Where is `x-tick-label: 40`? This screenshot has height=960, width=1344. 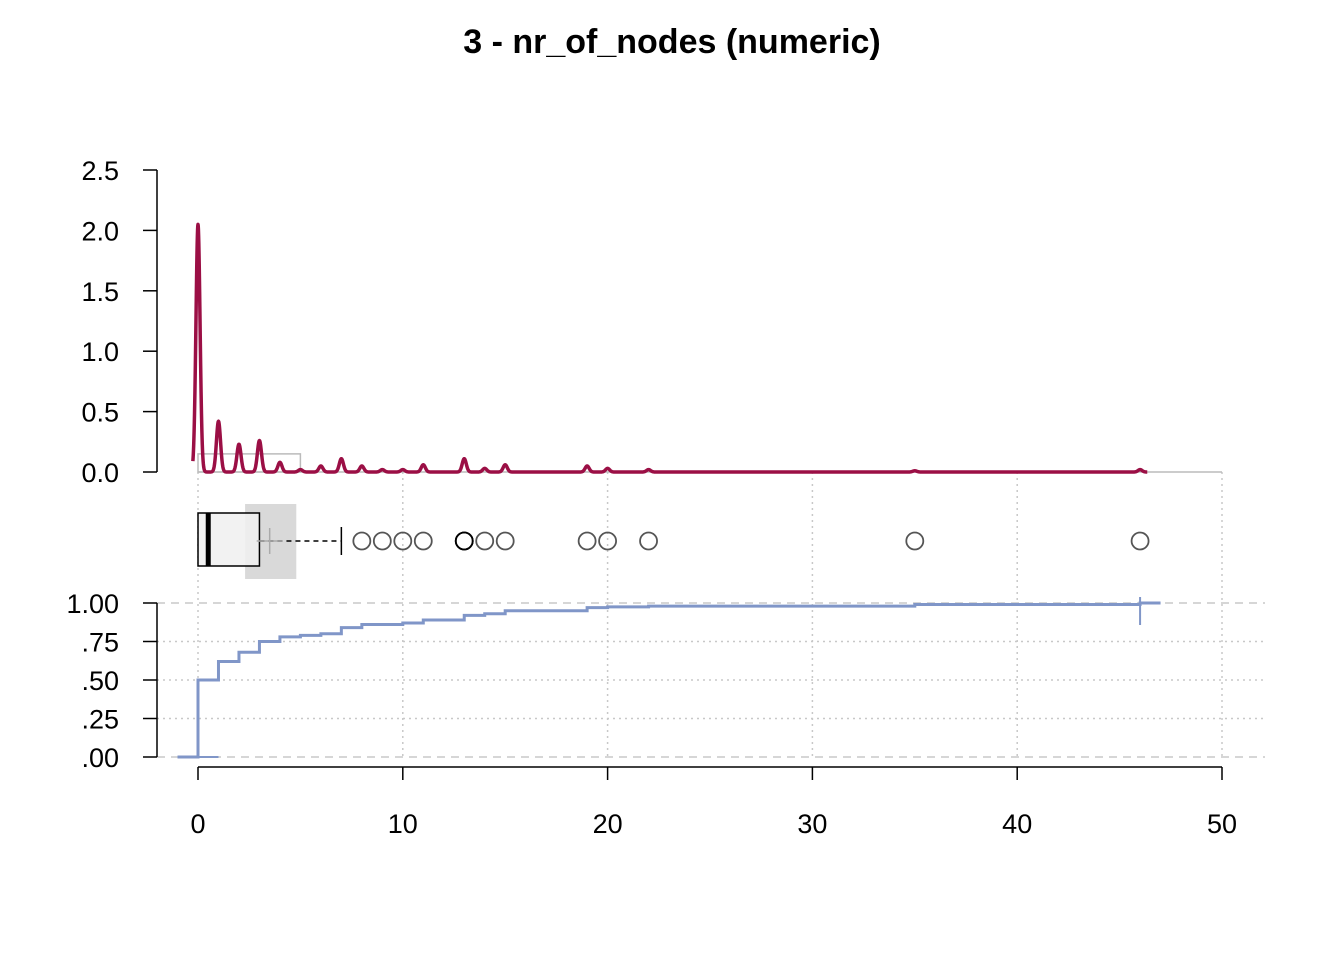 x-tick-label: 40 is located at coordinates (1017, 824).